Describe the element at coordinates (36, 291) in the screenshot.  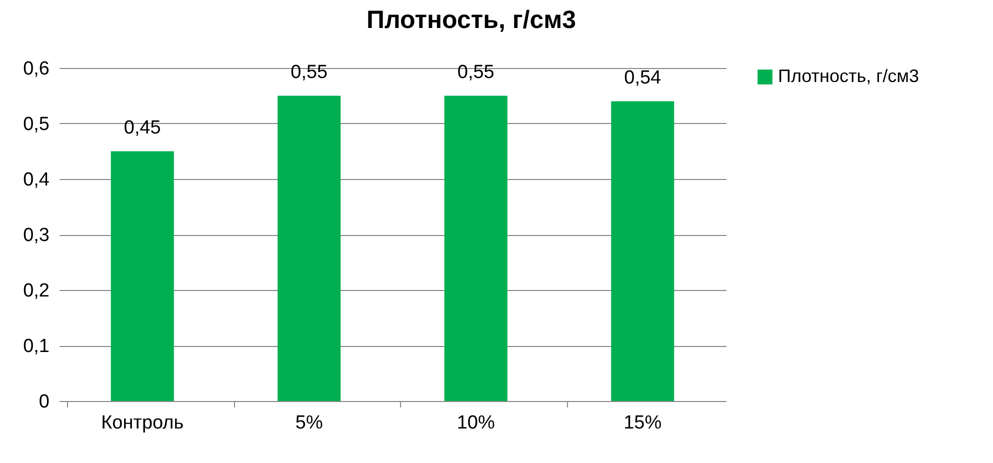
I see `y-tick-label: 0,2` at that location.